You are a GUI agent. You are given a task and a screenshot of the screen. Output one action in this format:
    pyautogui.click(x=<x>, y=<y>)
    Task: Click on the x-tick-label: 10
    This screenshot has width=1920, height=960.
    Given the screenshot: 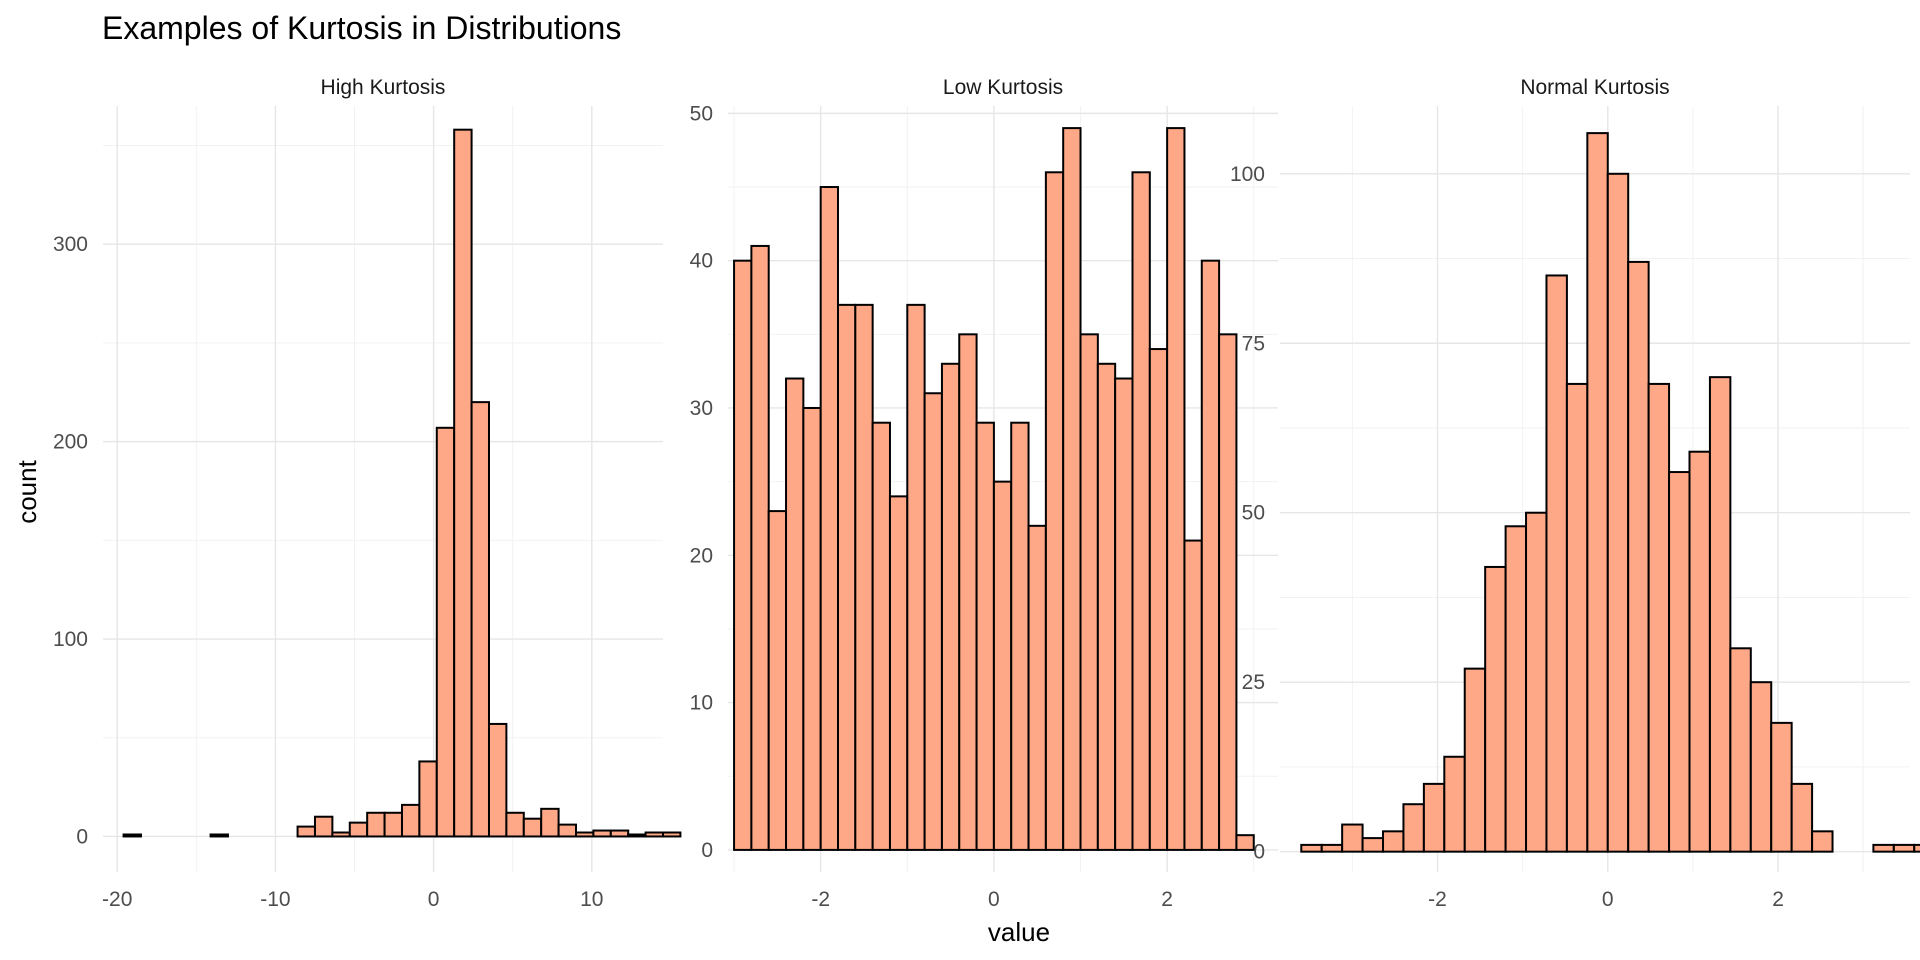 What is the action you would take?
    pyautogui.click(x=591, y=899)
    